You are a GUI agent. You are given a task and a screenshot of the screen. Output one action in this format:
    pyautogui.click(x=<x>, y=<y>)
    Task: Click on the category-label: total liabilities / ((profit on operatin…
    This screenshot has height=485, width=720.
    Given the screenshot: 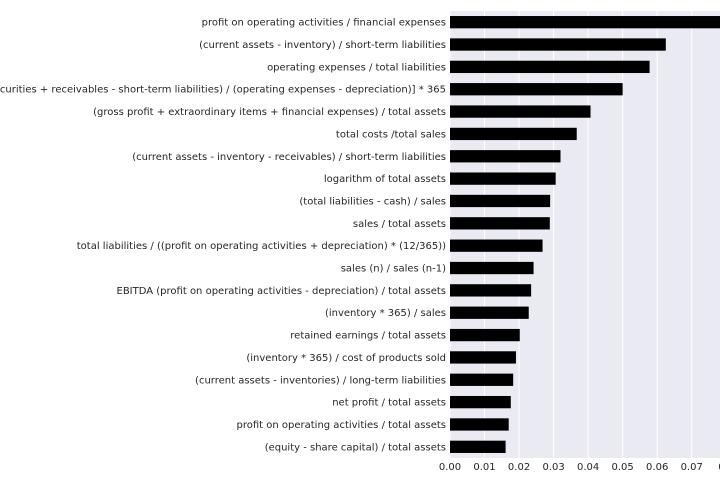 What is the action you would take?
    pyautogui.click(x=261, y=246)
    